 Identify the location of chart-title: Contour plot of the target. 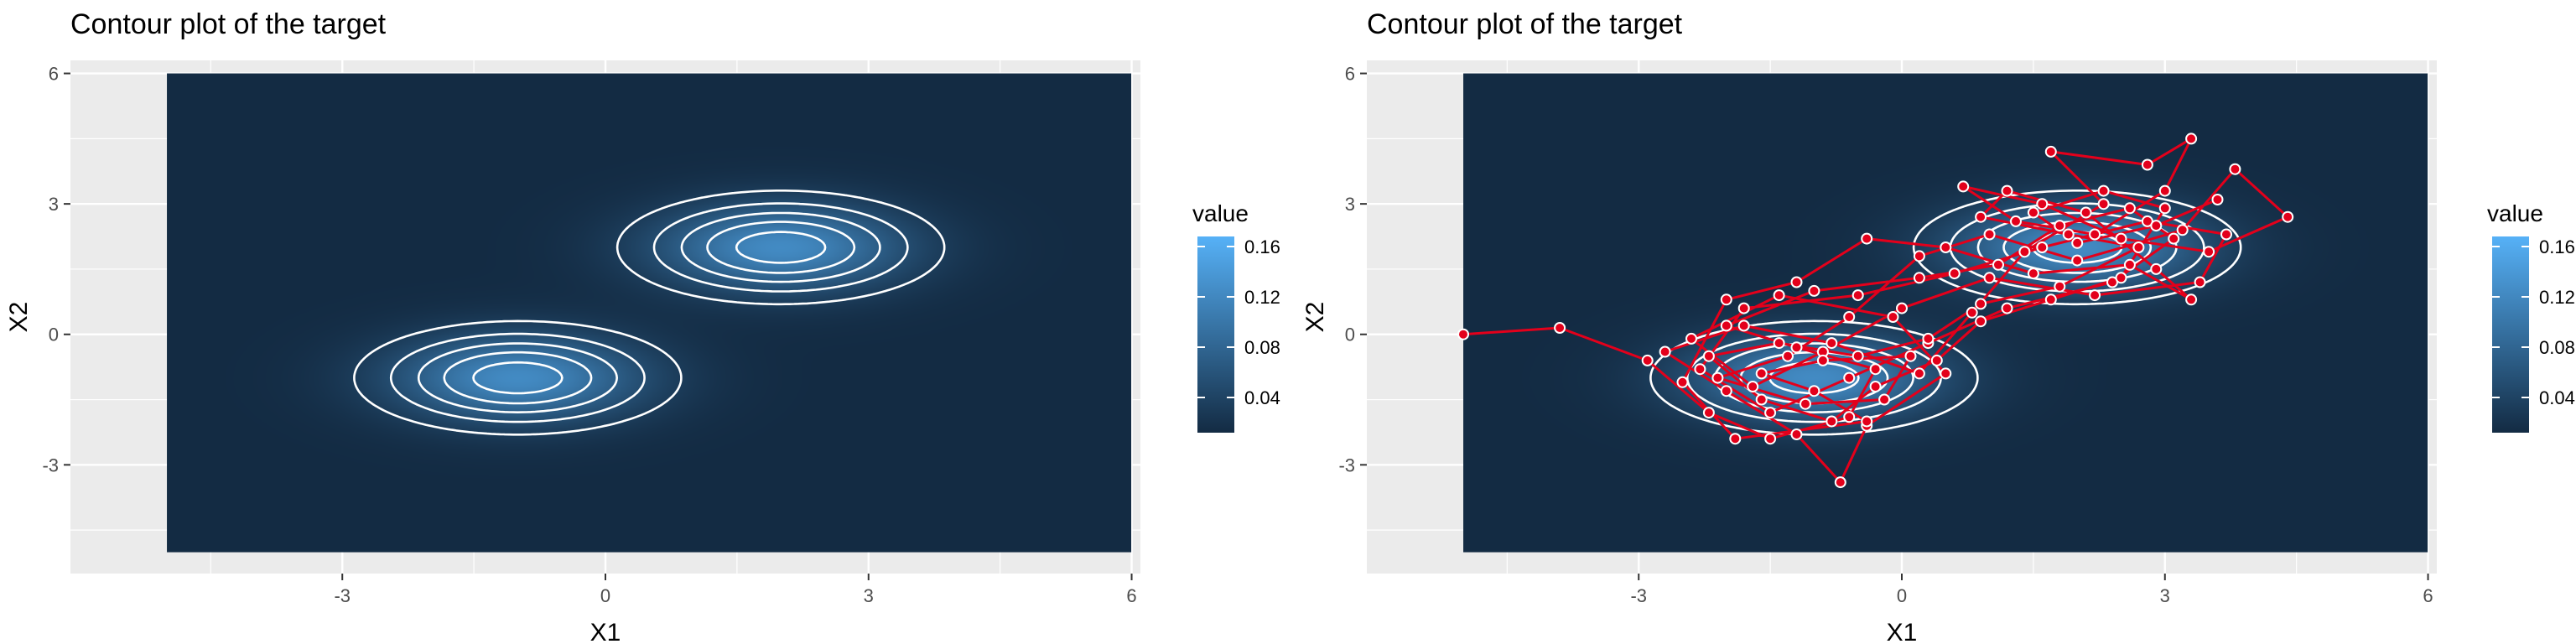
(1525, 24).